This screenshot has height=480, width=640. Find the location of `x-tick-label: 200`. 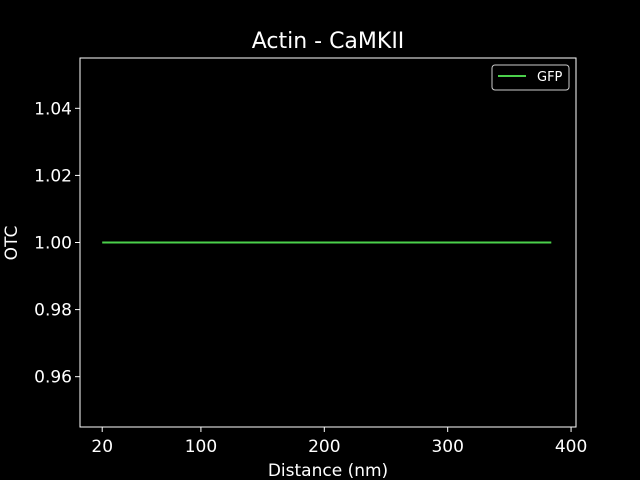

x-tick-label: 200 is located at coordinates (324, 447).